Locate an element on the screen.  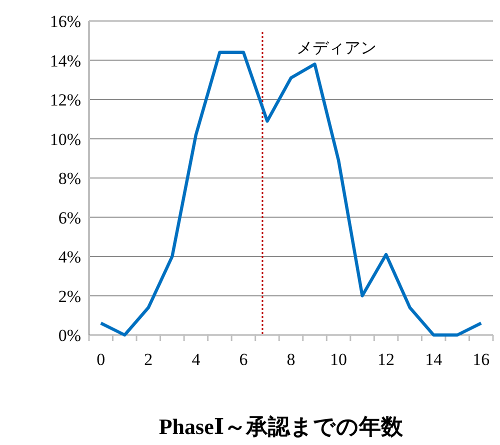
y-tick-label: 10% is located at coordinates (65, 139).